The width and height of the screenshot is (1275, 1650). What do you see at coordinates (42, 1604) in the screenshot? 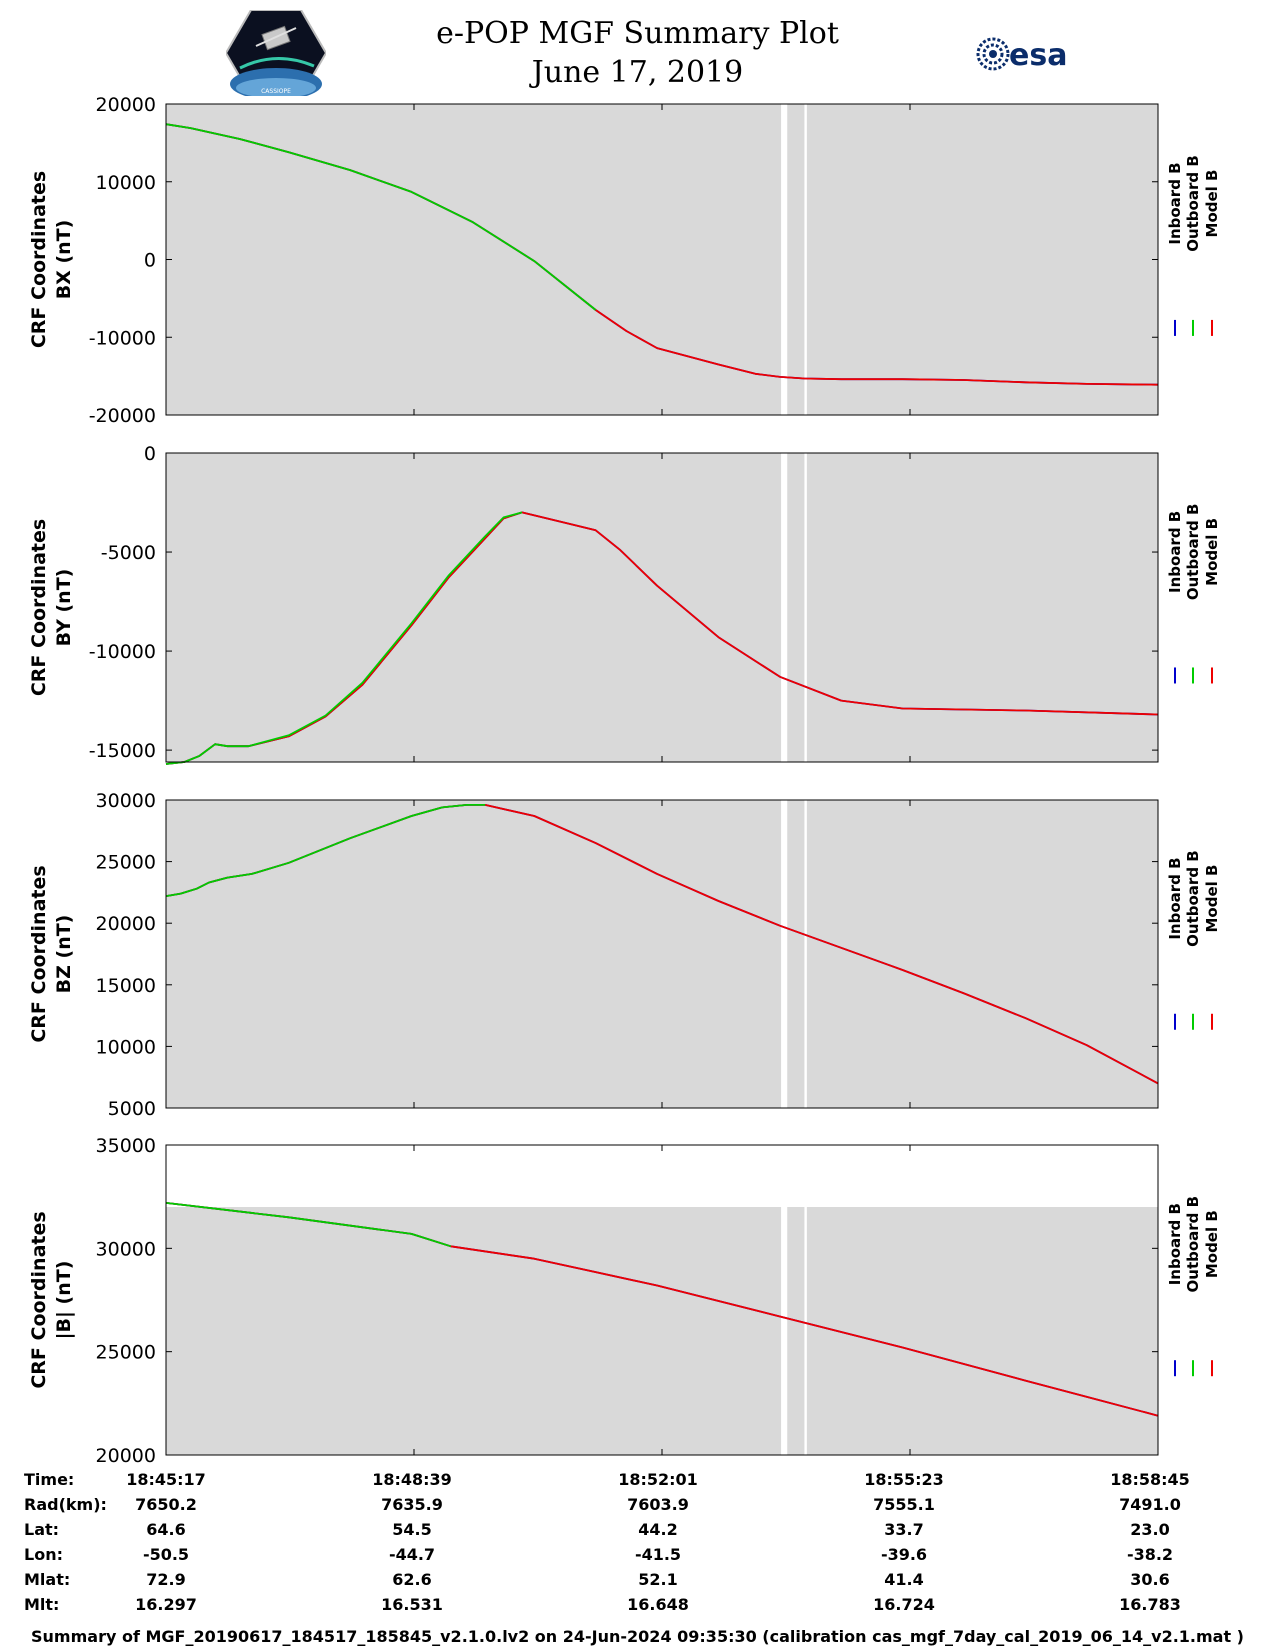
I see `row-label-mlt: Mlt:` at bounding box center [42, 1604].